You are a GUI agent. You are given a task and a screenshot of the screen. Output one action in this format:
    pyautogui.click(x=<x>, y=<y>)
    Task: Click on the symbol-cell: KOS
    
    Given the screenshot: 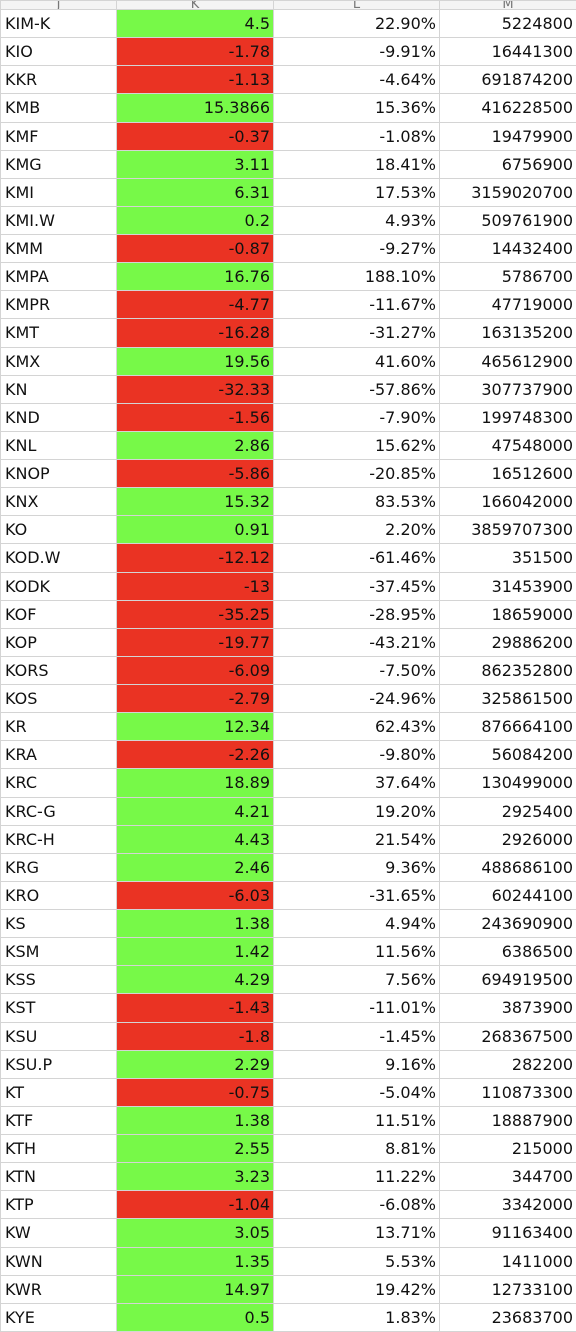 What is the action you would take?
    pyautogui.click(x=58, y=698)
    